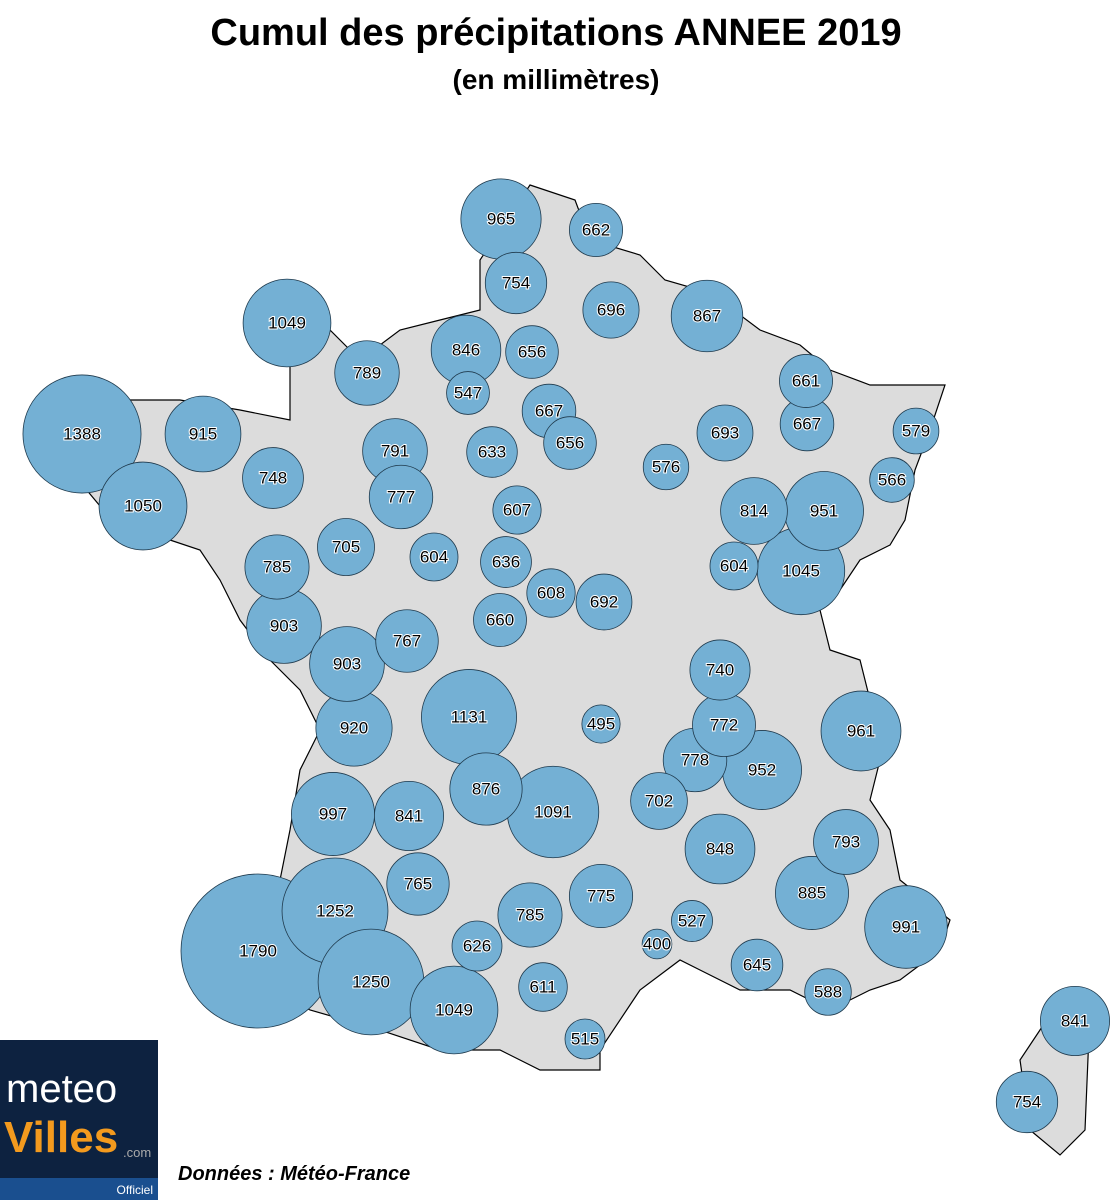 The image size is (1118, 1200). What do you see at coordinates (762, 770) in the screenshot?
I see `rain-label: 952` at bounding box center [762, 770].